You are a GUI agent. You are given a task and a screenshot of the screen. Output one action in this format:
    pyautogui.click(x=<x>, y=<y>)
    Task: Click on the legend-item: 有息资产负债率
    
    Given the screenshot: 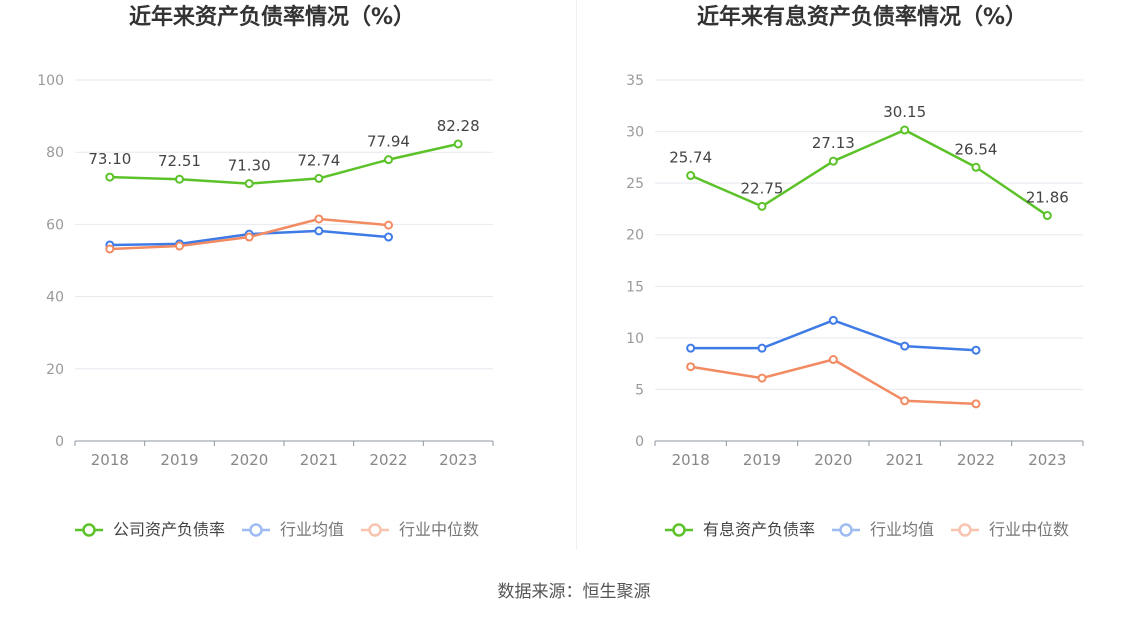 What is the action you would take?
    pyautogui.click(x=740, y=530)
    